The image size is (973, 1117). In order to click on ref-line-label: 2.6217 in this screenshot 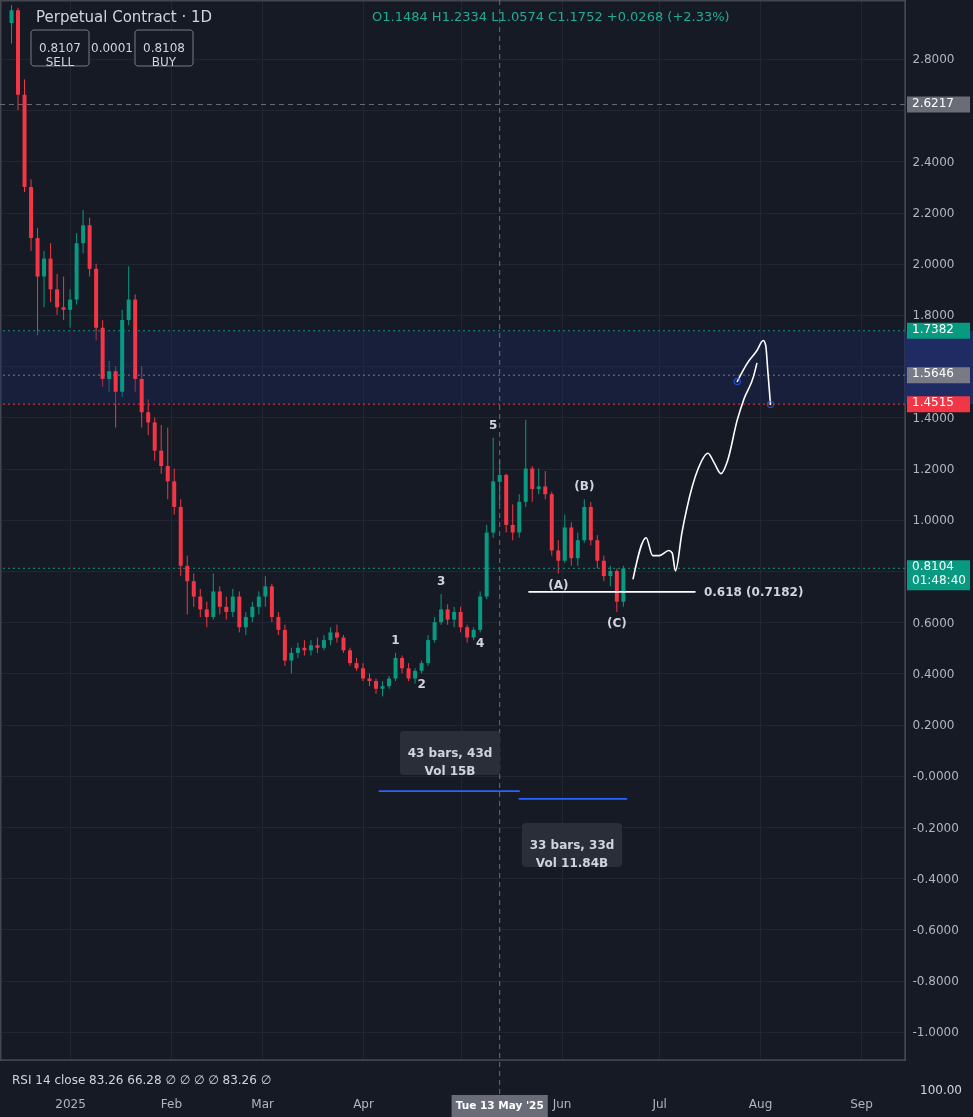, I will do `click(933, 102)`.